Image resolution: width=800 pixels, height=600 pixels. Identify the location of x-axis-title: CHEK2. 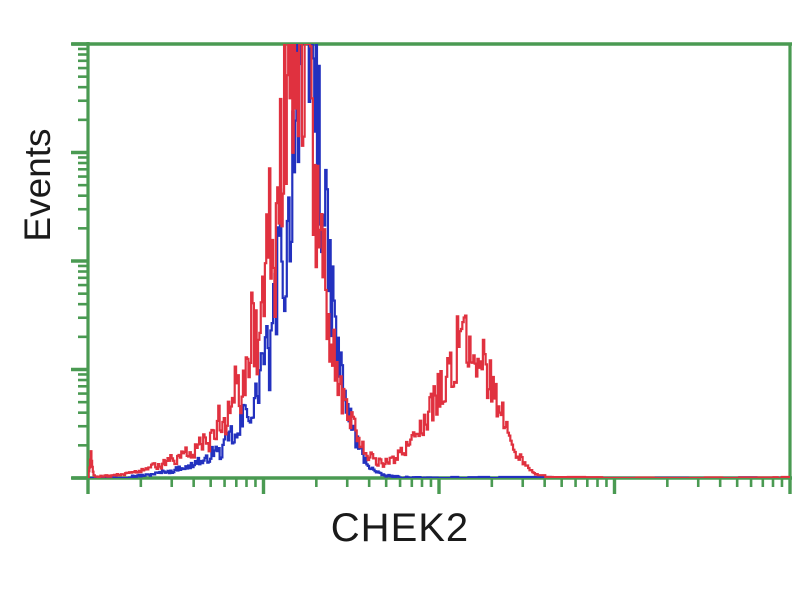
(400, 528).